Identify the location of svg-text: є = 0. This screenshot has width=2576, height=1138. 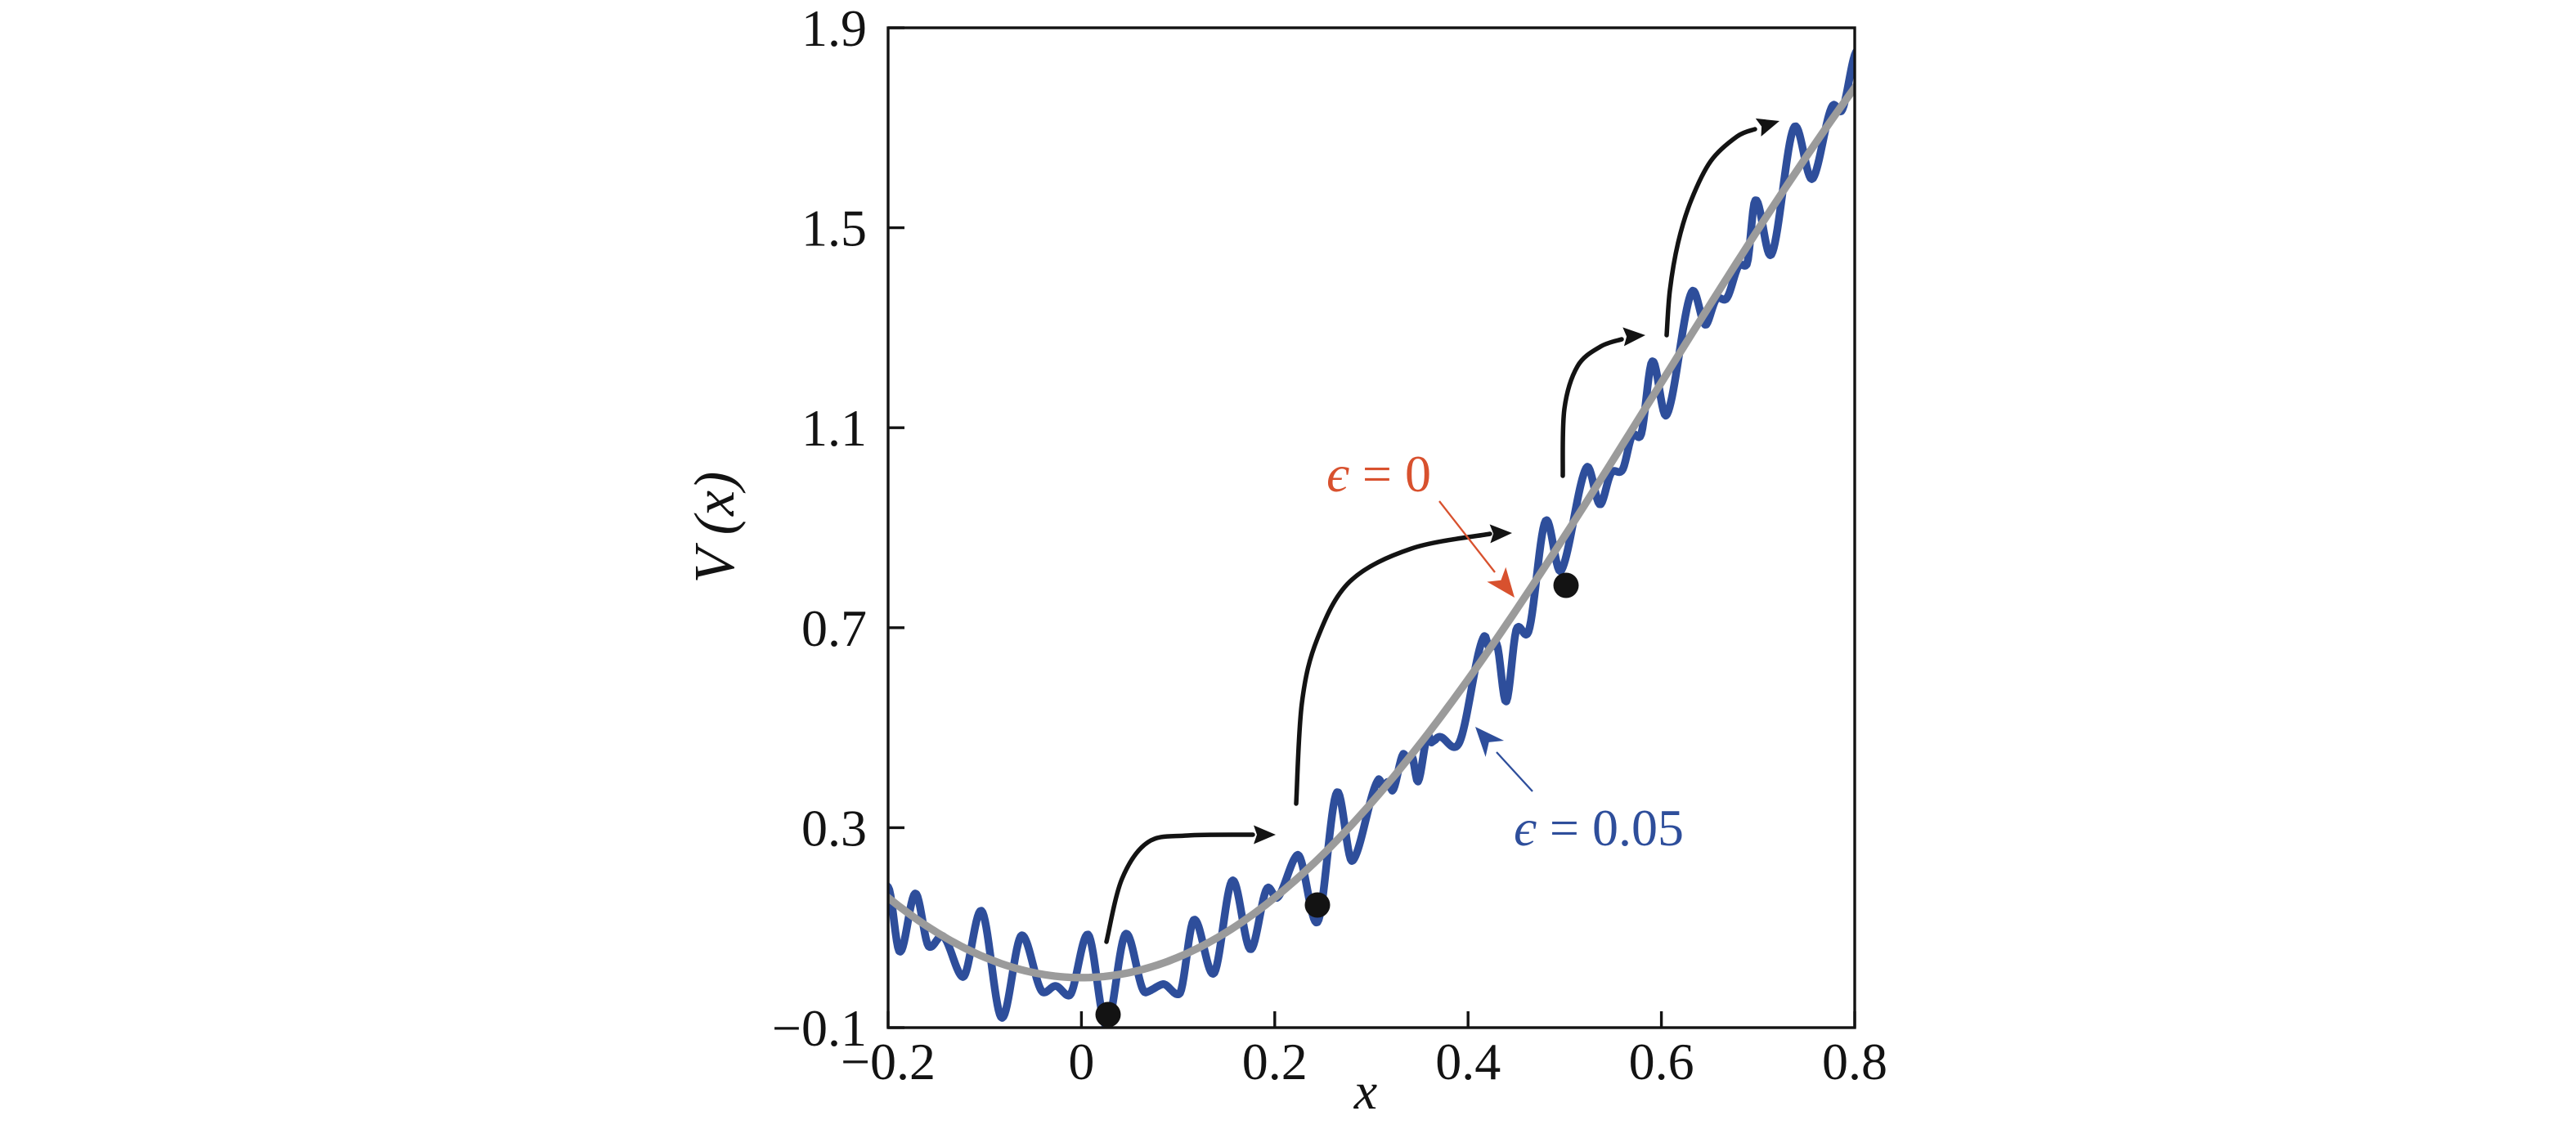
(1378, 474).